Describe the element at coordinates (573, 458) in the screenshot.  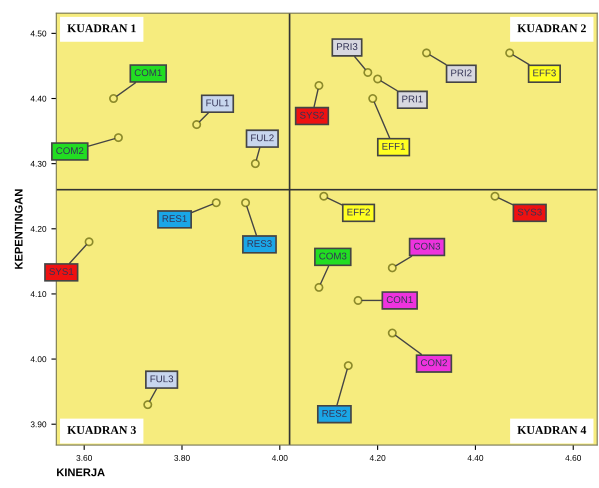
I see `x-tick-label: 4.60` at that location.